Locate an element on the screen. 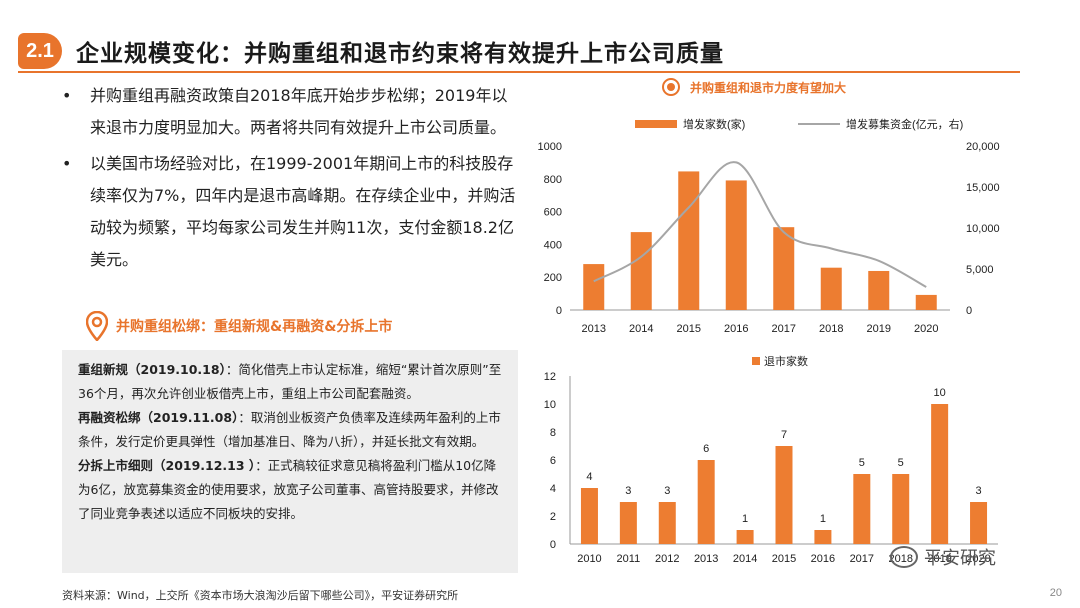 The image size is (1080, 608). data-label: 10 is located at coordinates (940, 393).